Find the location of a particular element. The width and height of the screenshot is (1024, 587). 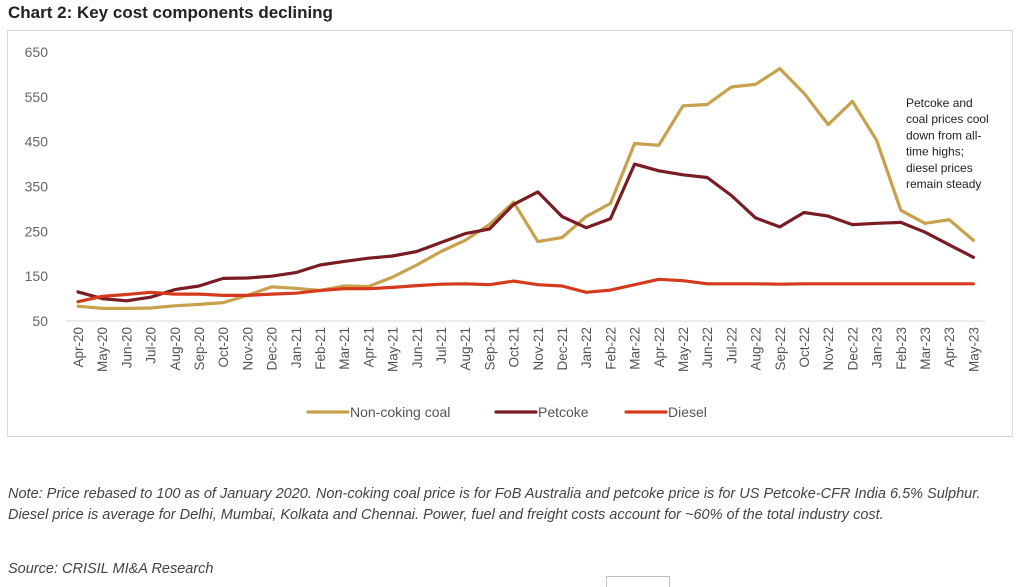

x-tick-label: Oct-20 is located at coordinates (223, 347).